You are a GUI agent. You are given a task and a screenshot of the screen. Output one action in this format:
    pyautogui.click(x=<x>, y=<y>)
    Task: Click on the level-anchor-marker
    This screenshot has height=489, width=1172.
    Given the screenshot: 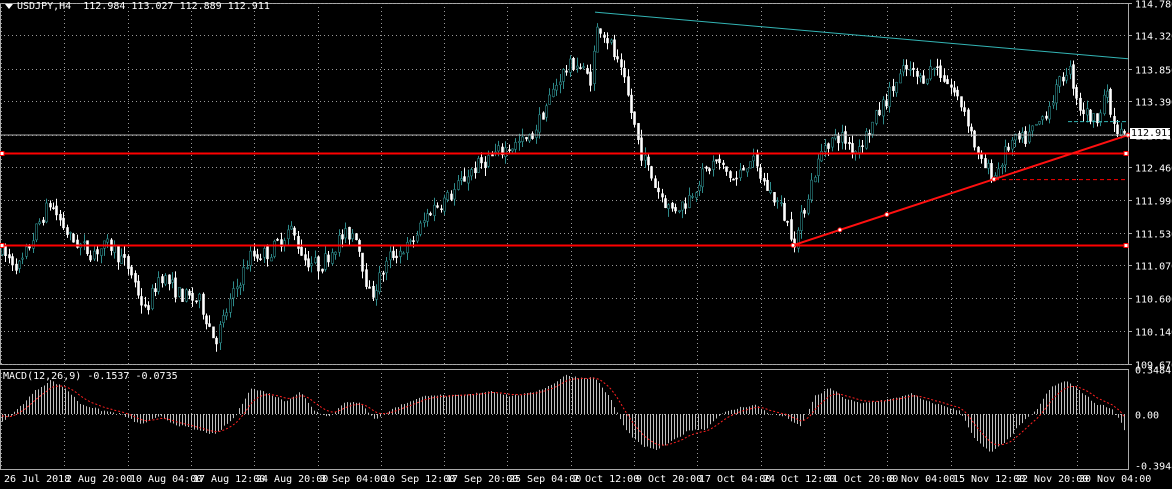 What is the action you would take?
    pyautogui.click(x=1126, y=153)
    